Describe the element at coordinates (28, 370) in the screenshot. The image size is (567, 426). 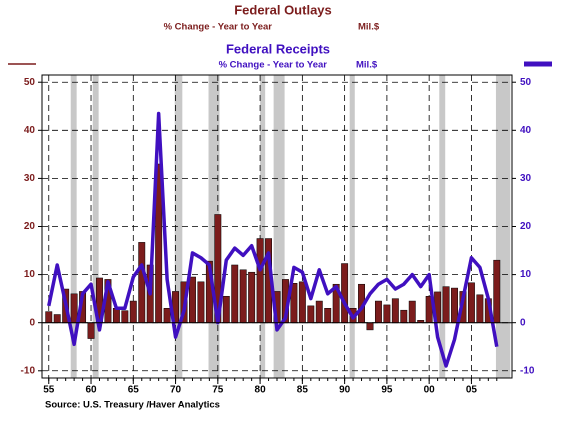
I see `y-tick-label: -10` at that location.